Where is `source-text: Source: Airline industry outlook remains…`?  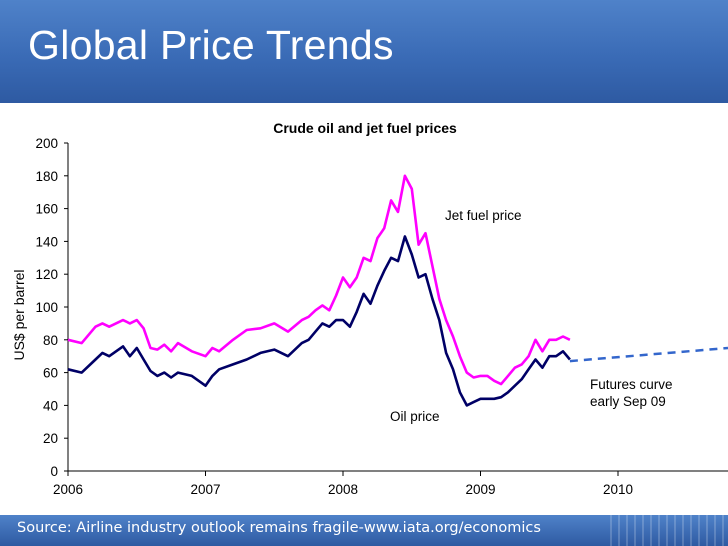
source-text: Source: Airline industry outlook remains… is located at coordinates (279, 528).